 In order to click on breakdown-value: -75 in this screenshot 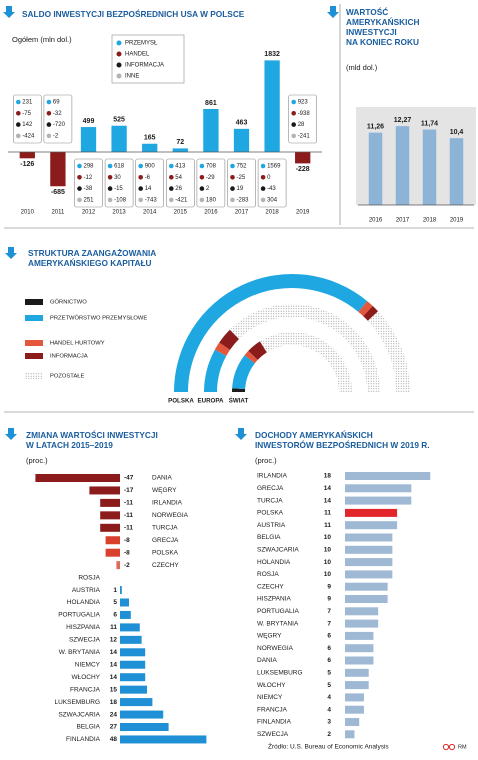, I will do `click(26, 114)`.